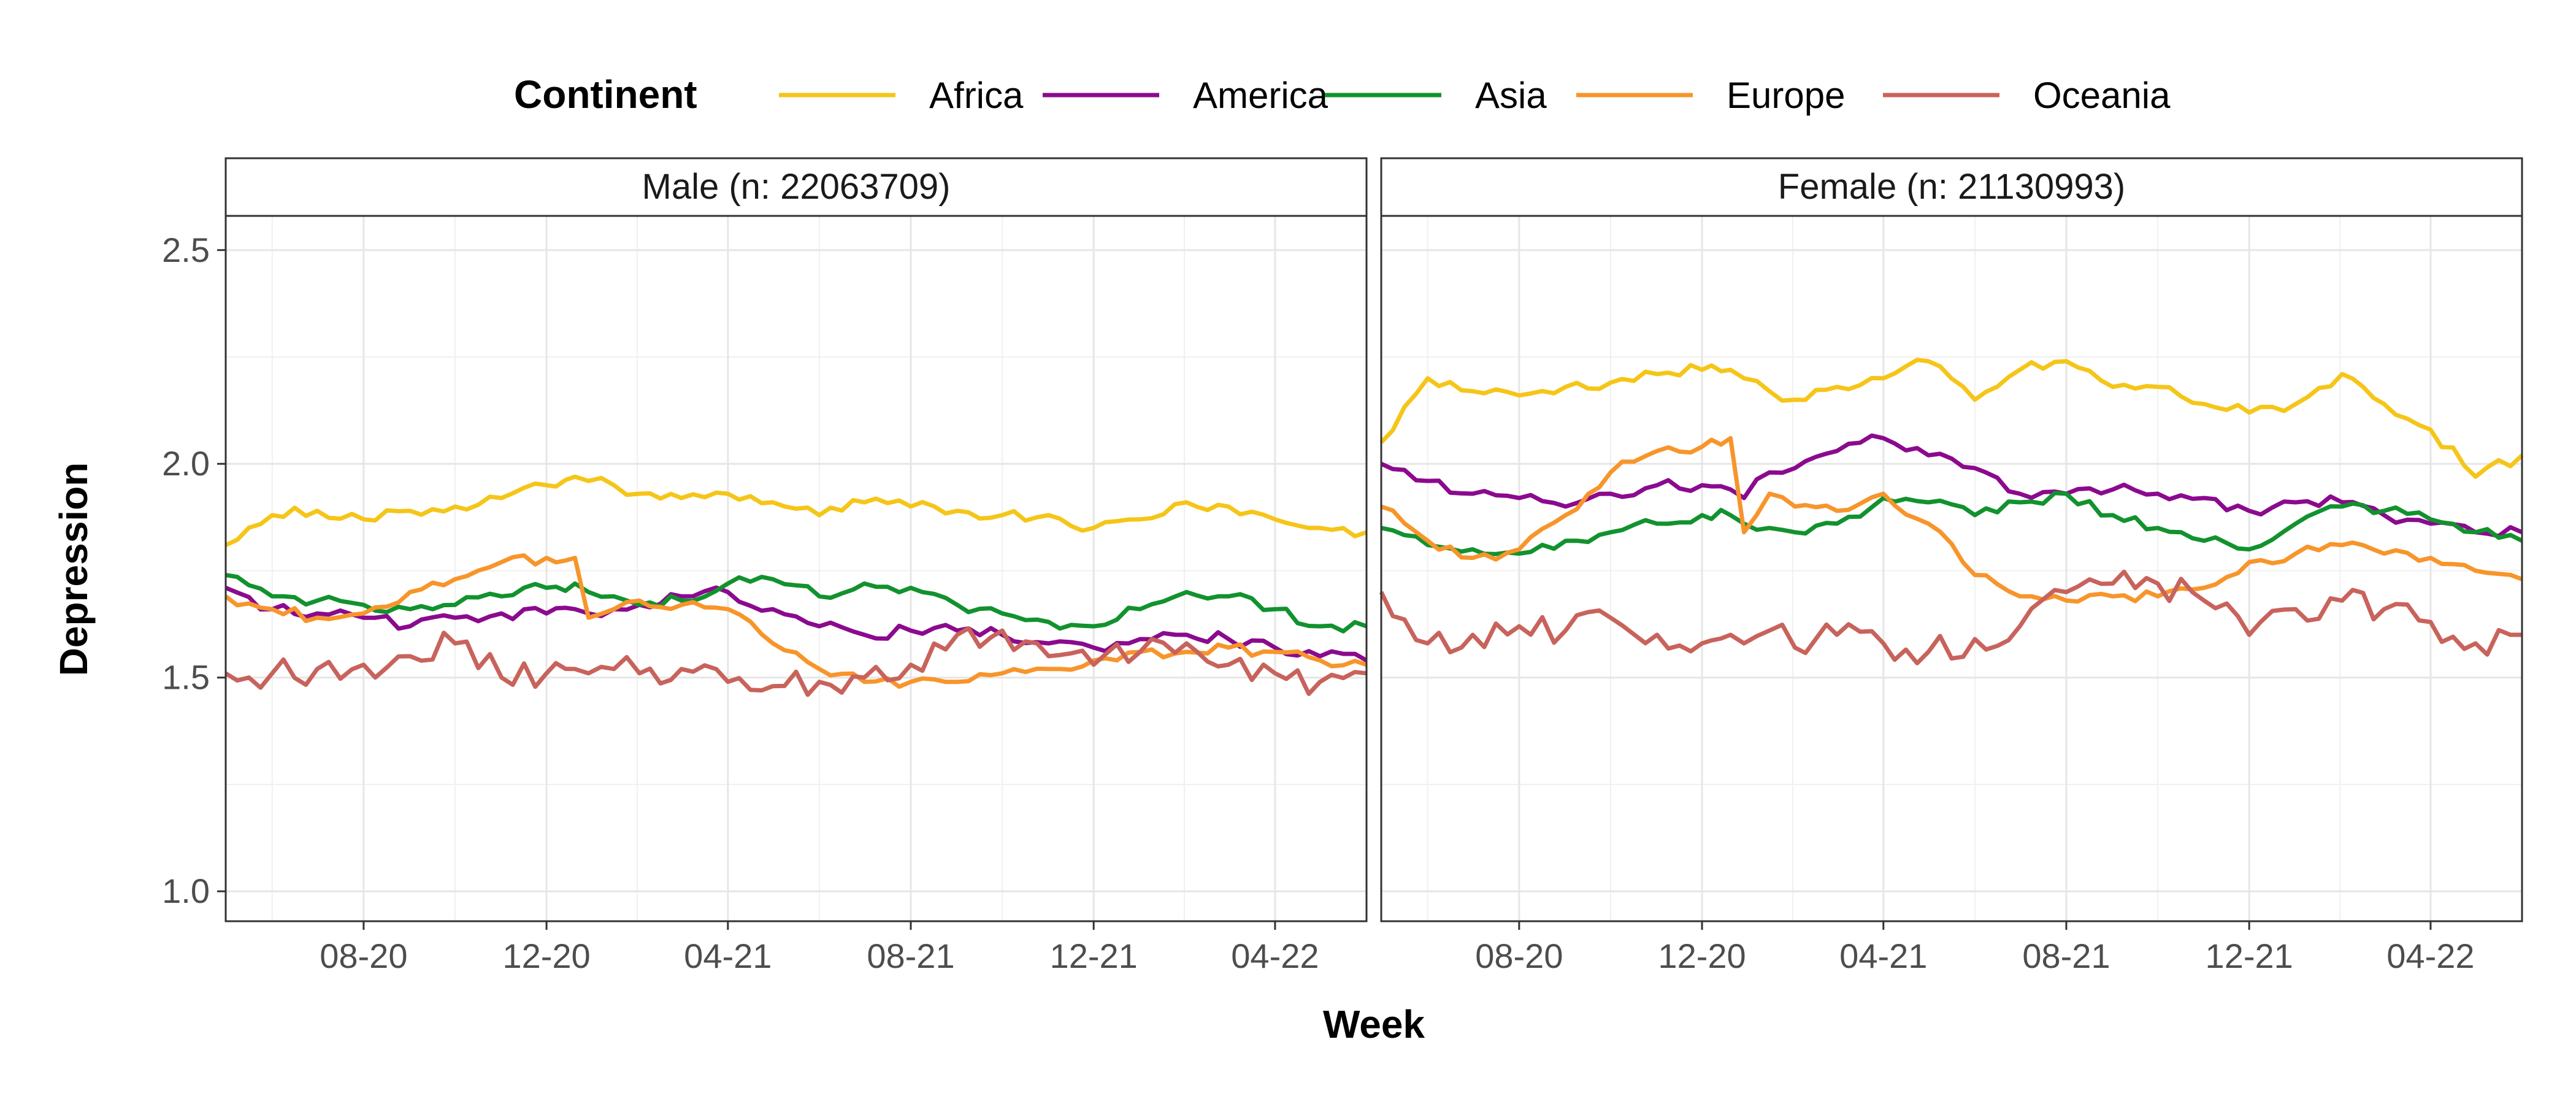 The width and height of the screenshot is (2576, 1104). Describe the element at coordinates (2102, 95) in the screenshot. I see `legend-label-oceania: Oceania` at that location.